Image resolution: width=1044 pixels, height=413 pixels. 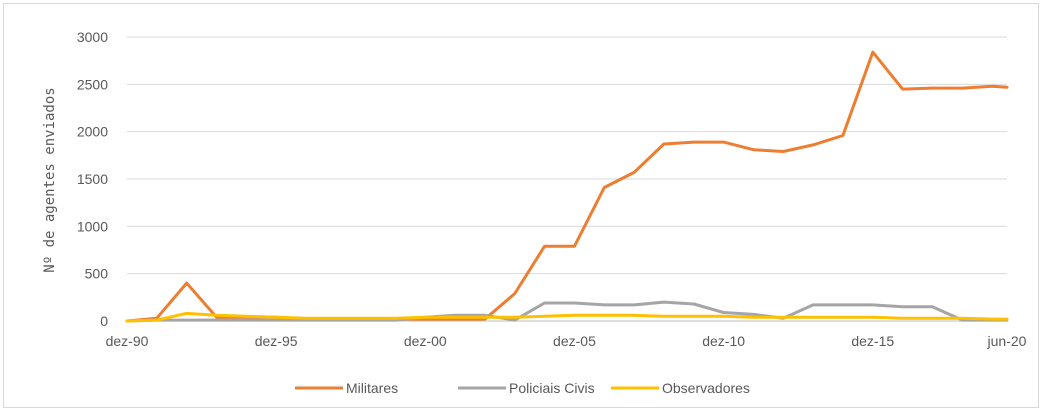 I want to click on legend-label: Policiais Civis, so click(x=552, y=388).